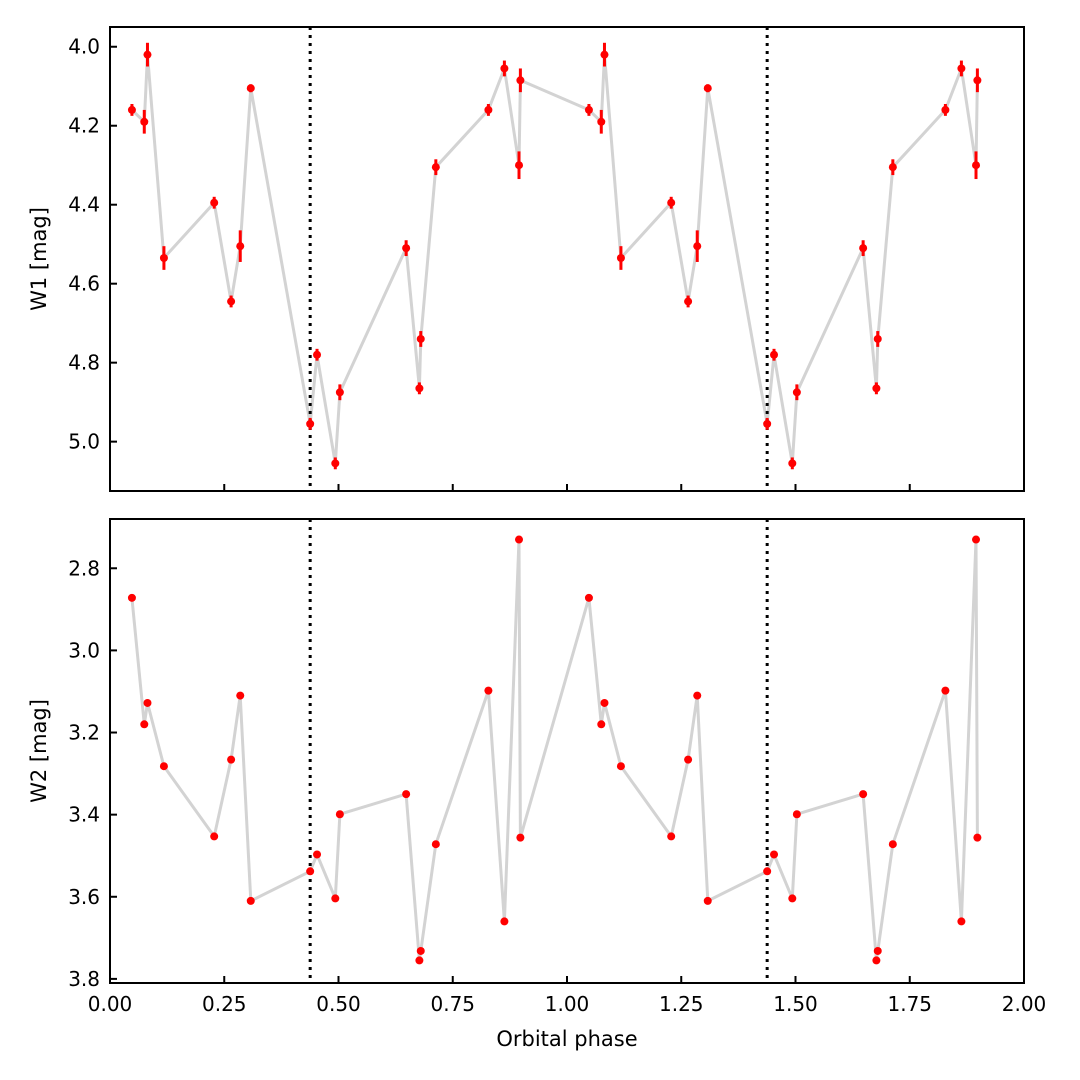 This screenshot has height=1080, width=1080. What do you see at coordinates (84, 650) in the screenshot?
I see `y-tick-label: 3.0` at bounding box center [84, 650].